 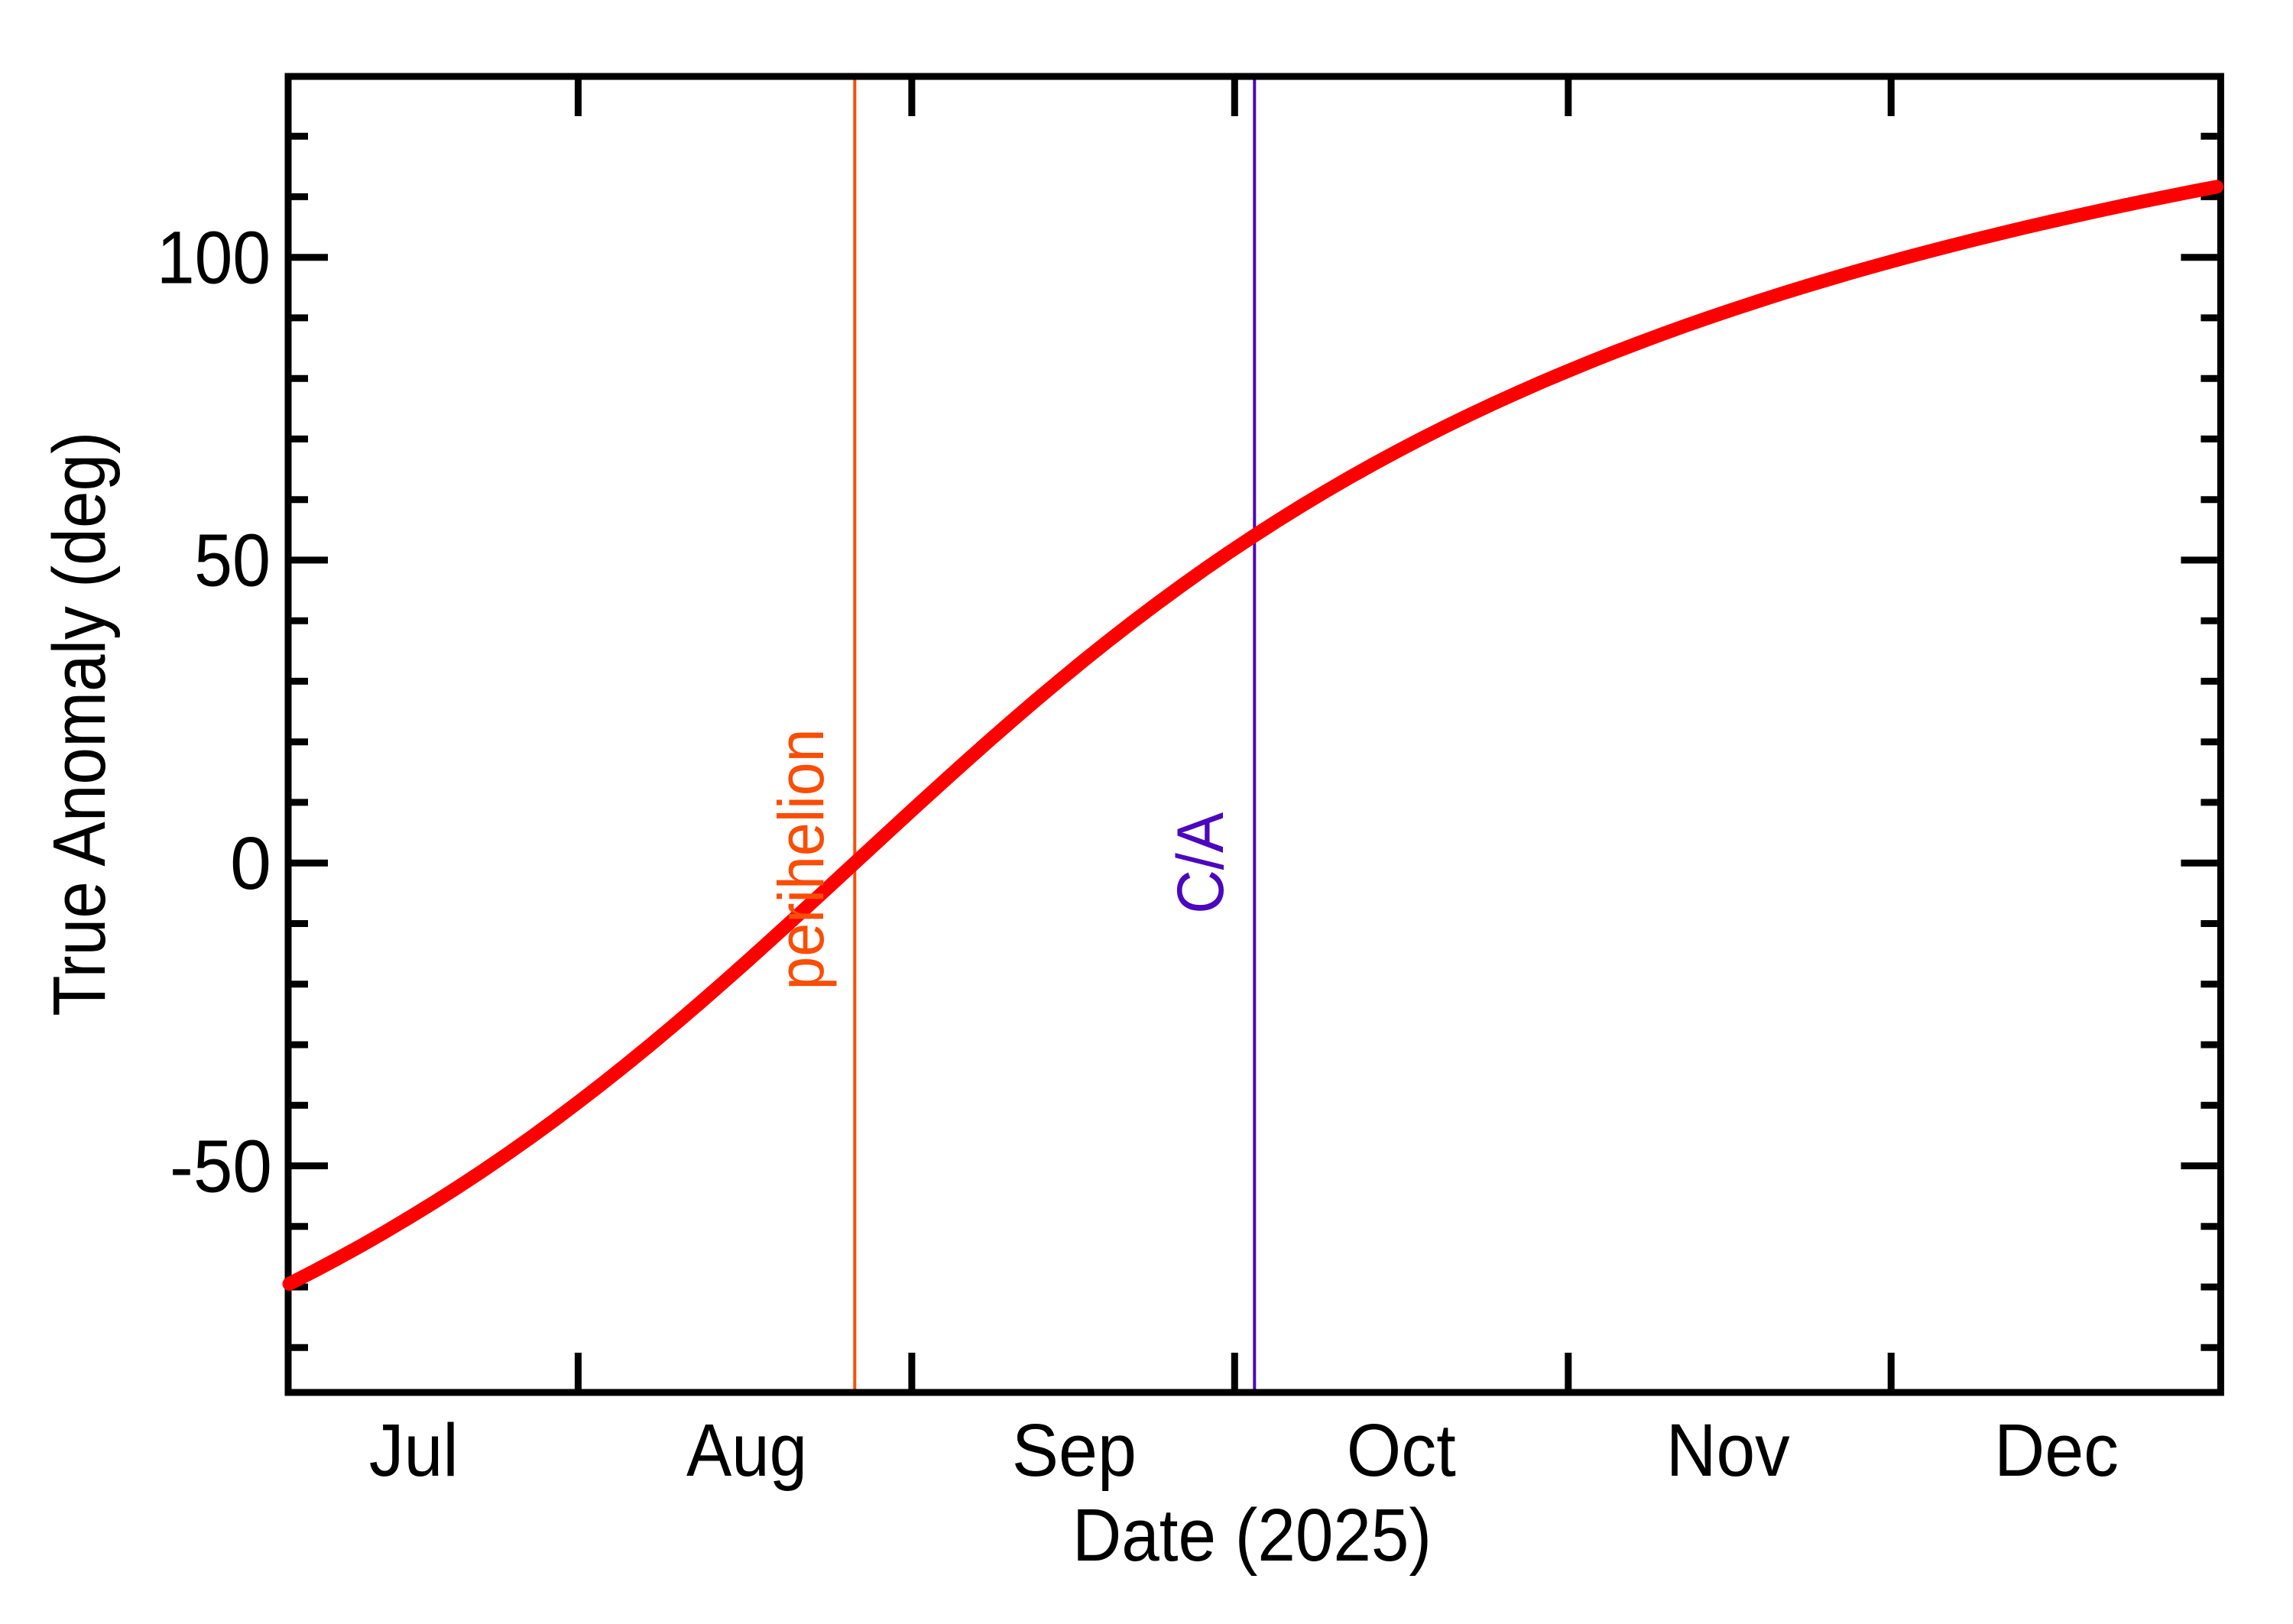 I want to click on svg-text: Jul, so click(x=414, y=1450).